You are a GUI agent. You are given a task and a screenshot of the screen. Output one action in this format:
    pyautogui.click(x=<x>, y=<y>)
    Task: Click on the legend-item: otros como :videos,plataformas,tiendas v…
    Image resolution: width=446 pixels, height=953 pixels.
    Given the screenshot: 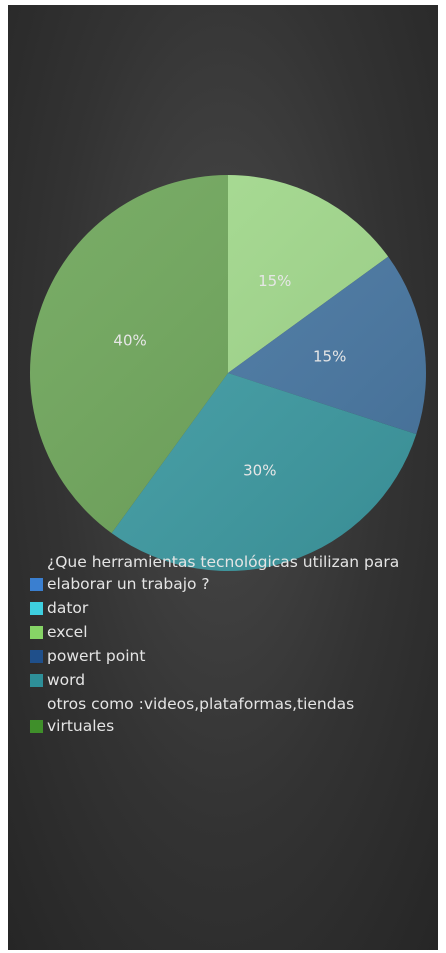 What is the action you would take?
    pyautogui.click(x=227, y=715)
    